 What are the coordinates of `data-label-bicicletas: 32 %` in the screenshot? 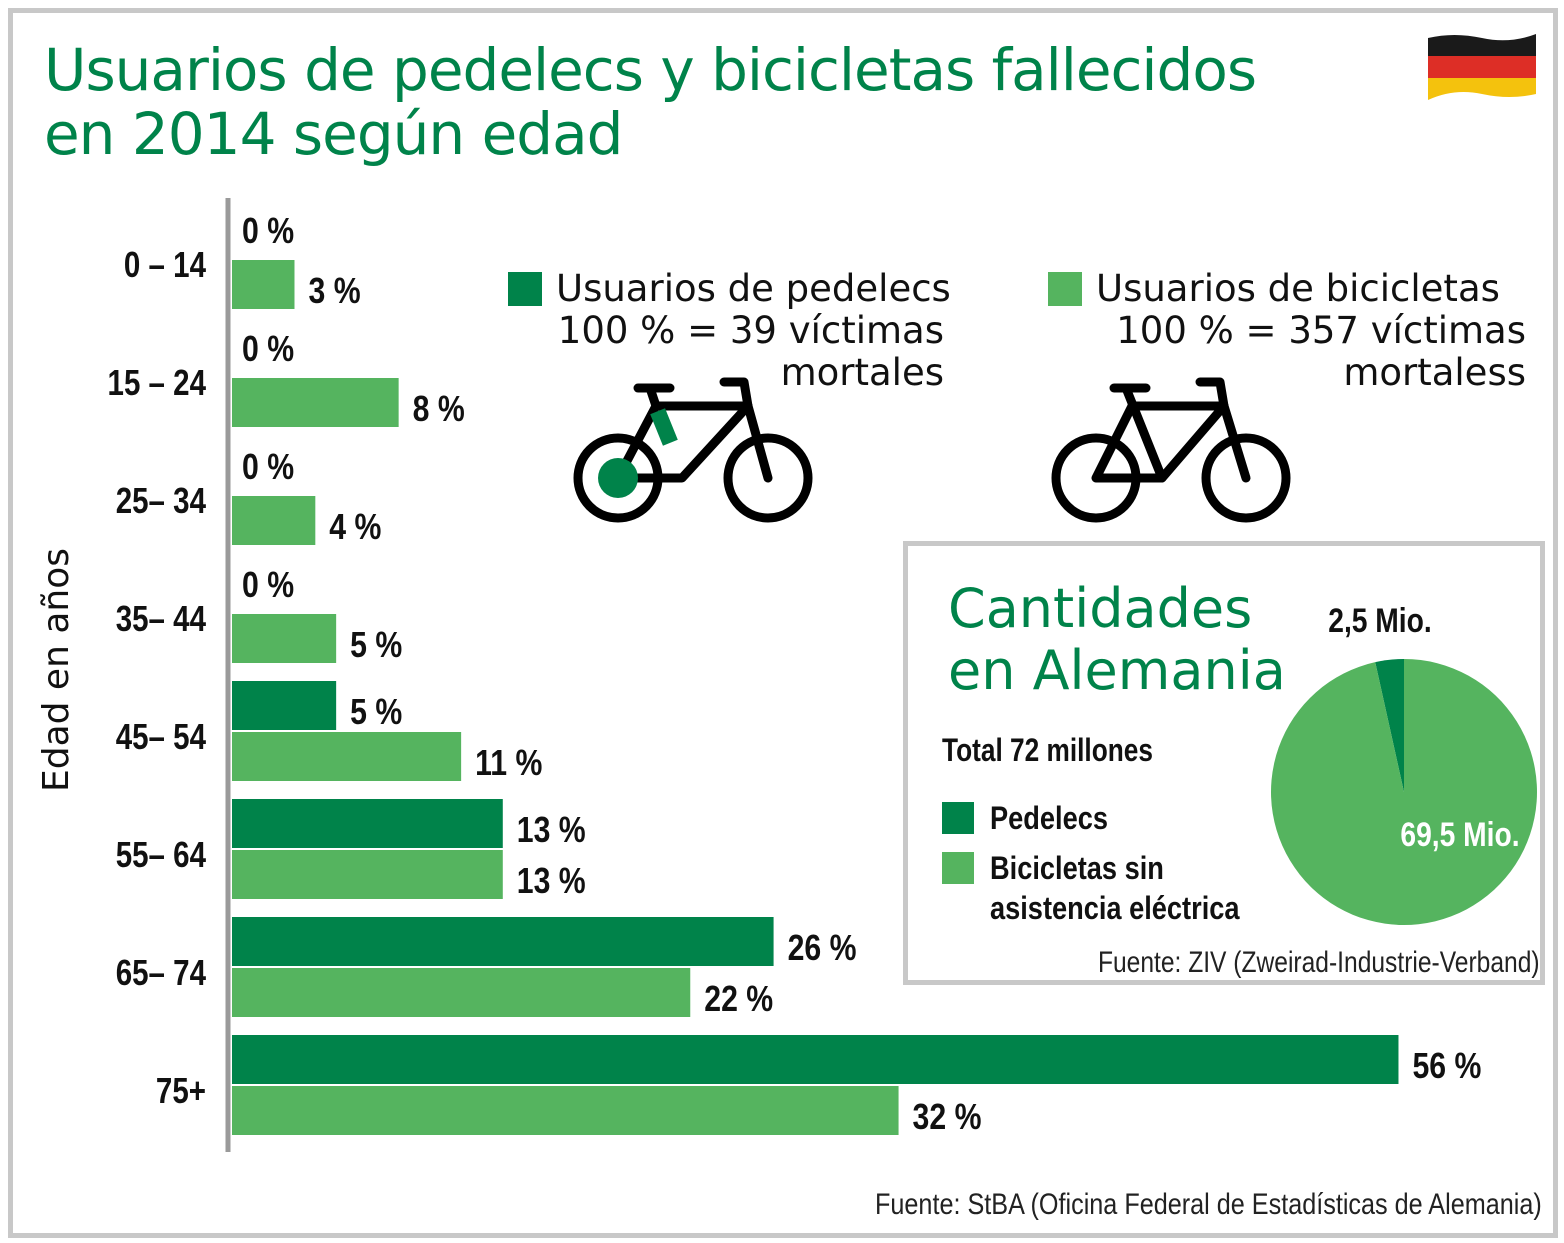 It's located at (947, 1118).